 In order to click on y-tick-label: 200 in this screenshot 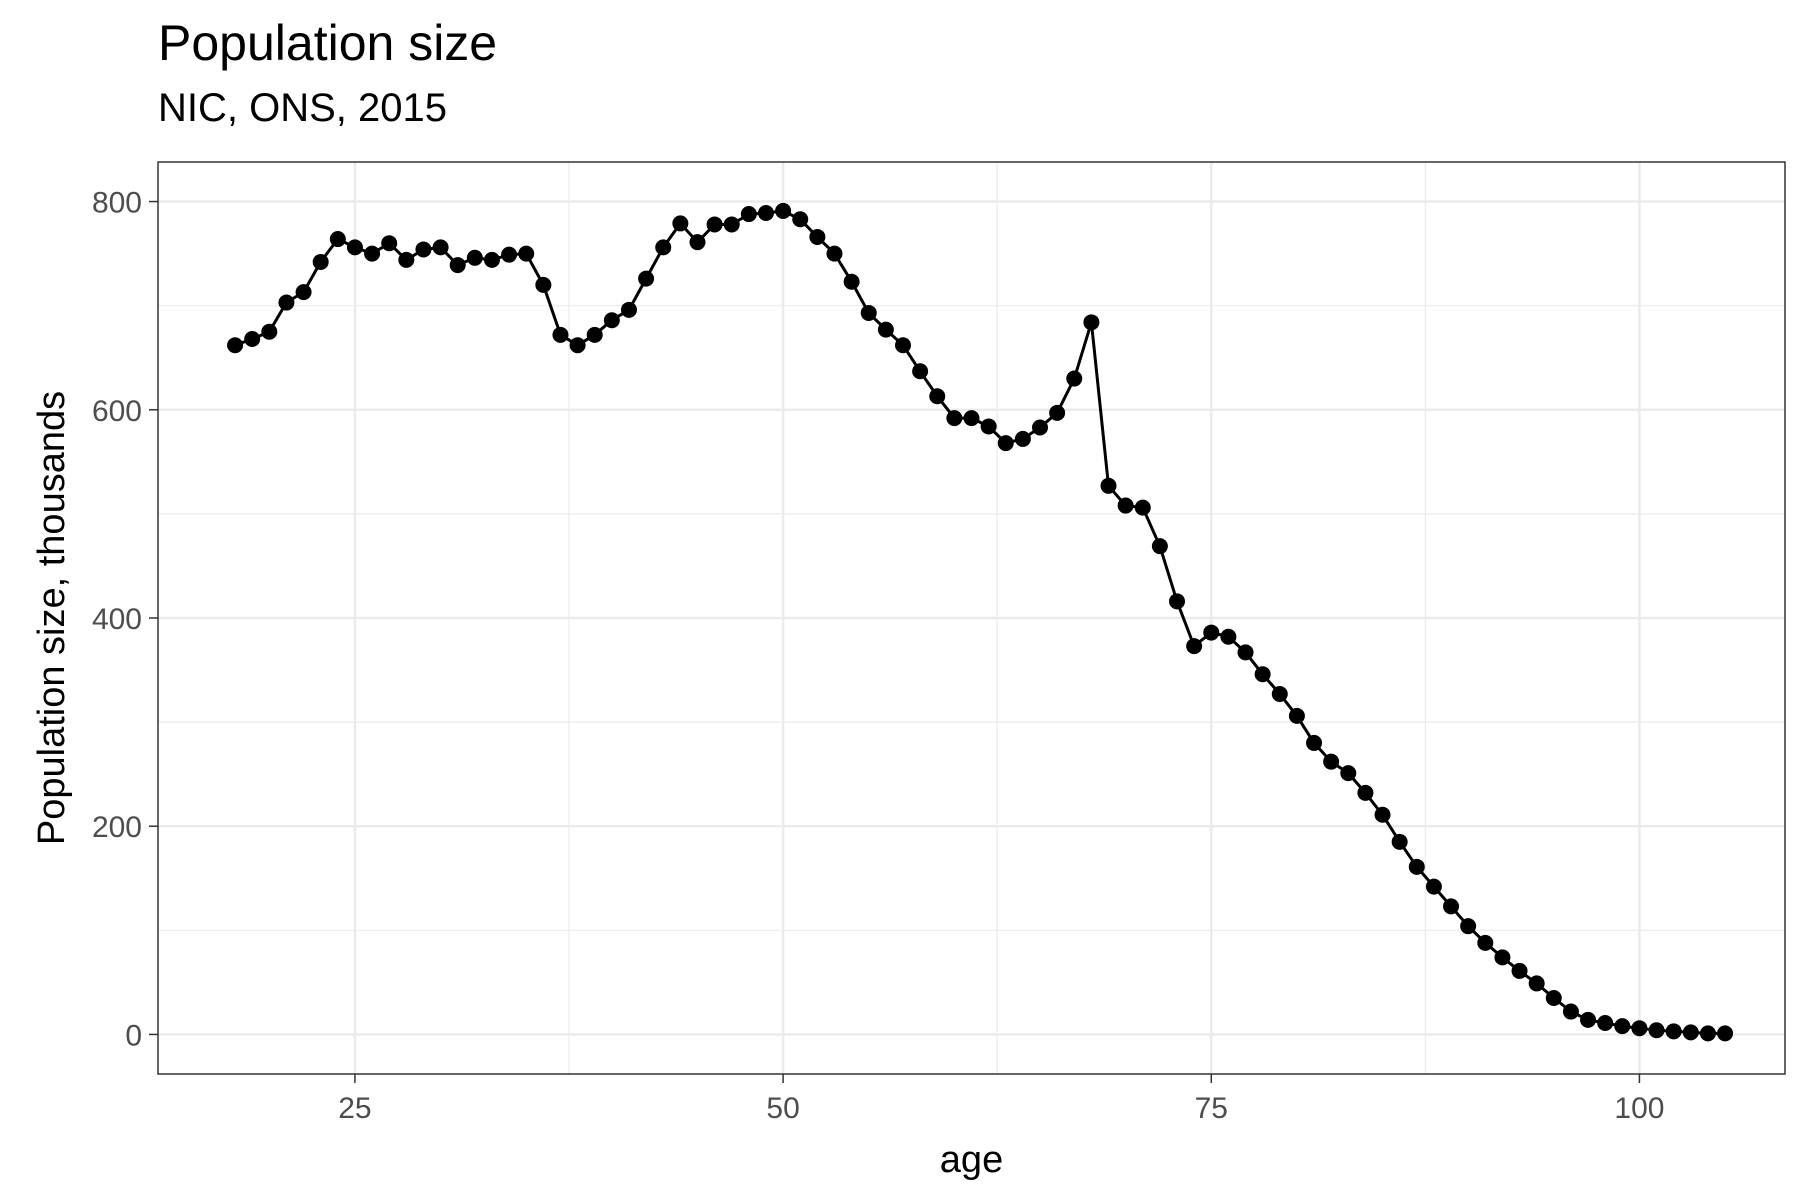, I will do `click(117, 827)`.